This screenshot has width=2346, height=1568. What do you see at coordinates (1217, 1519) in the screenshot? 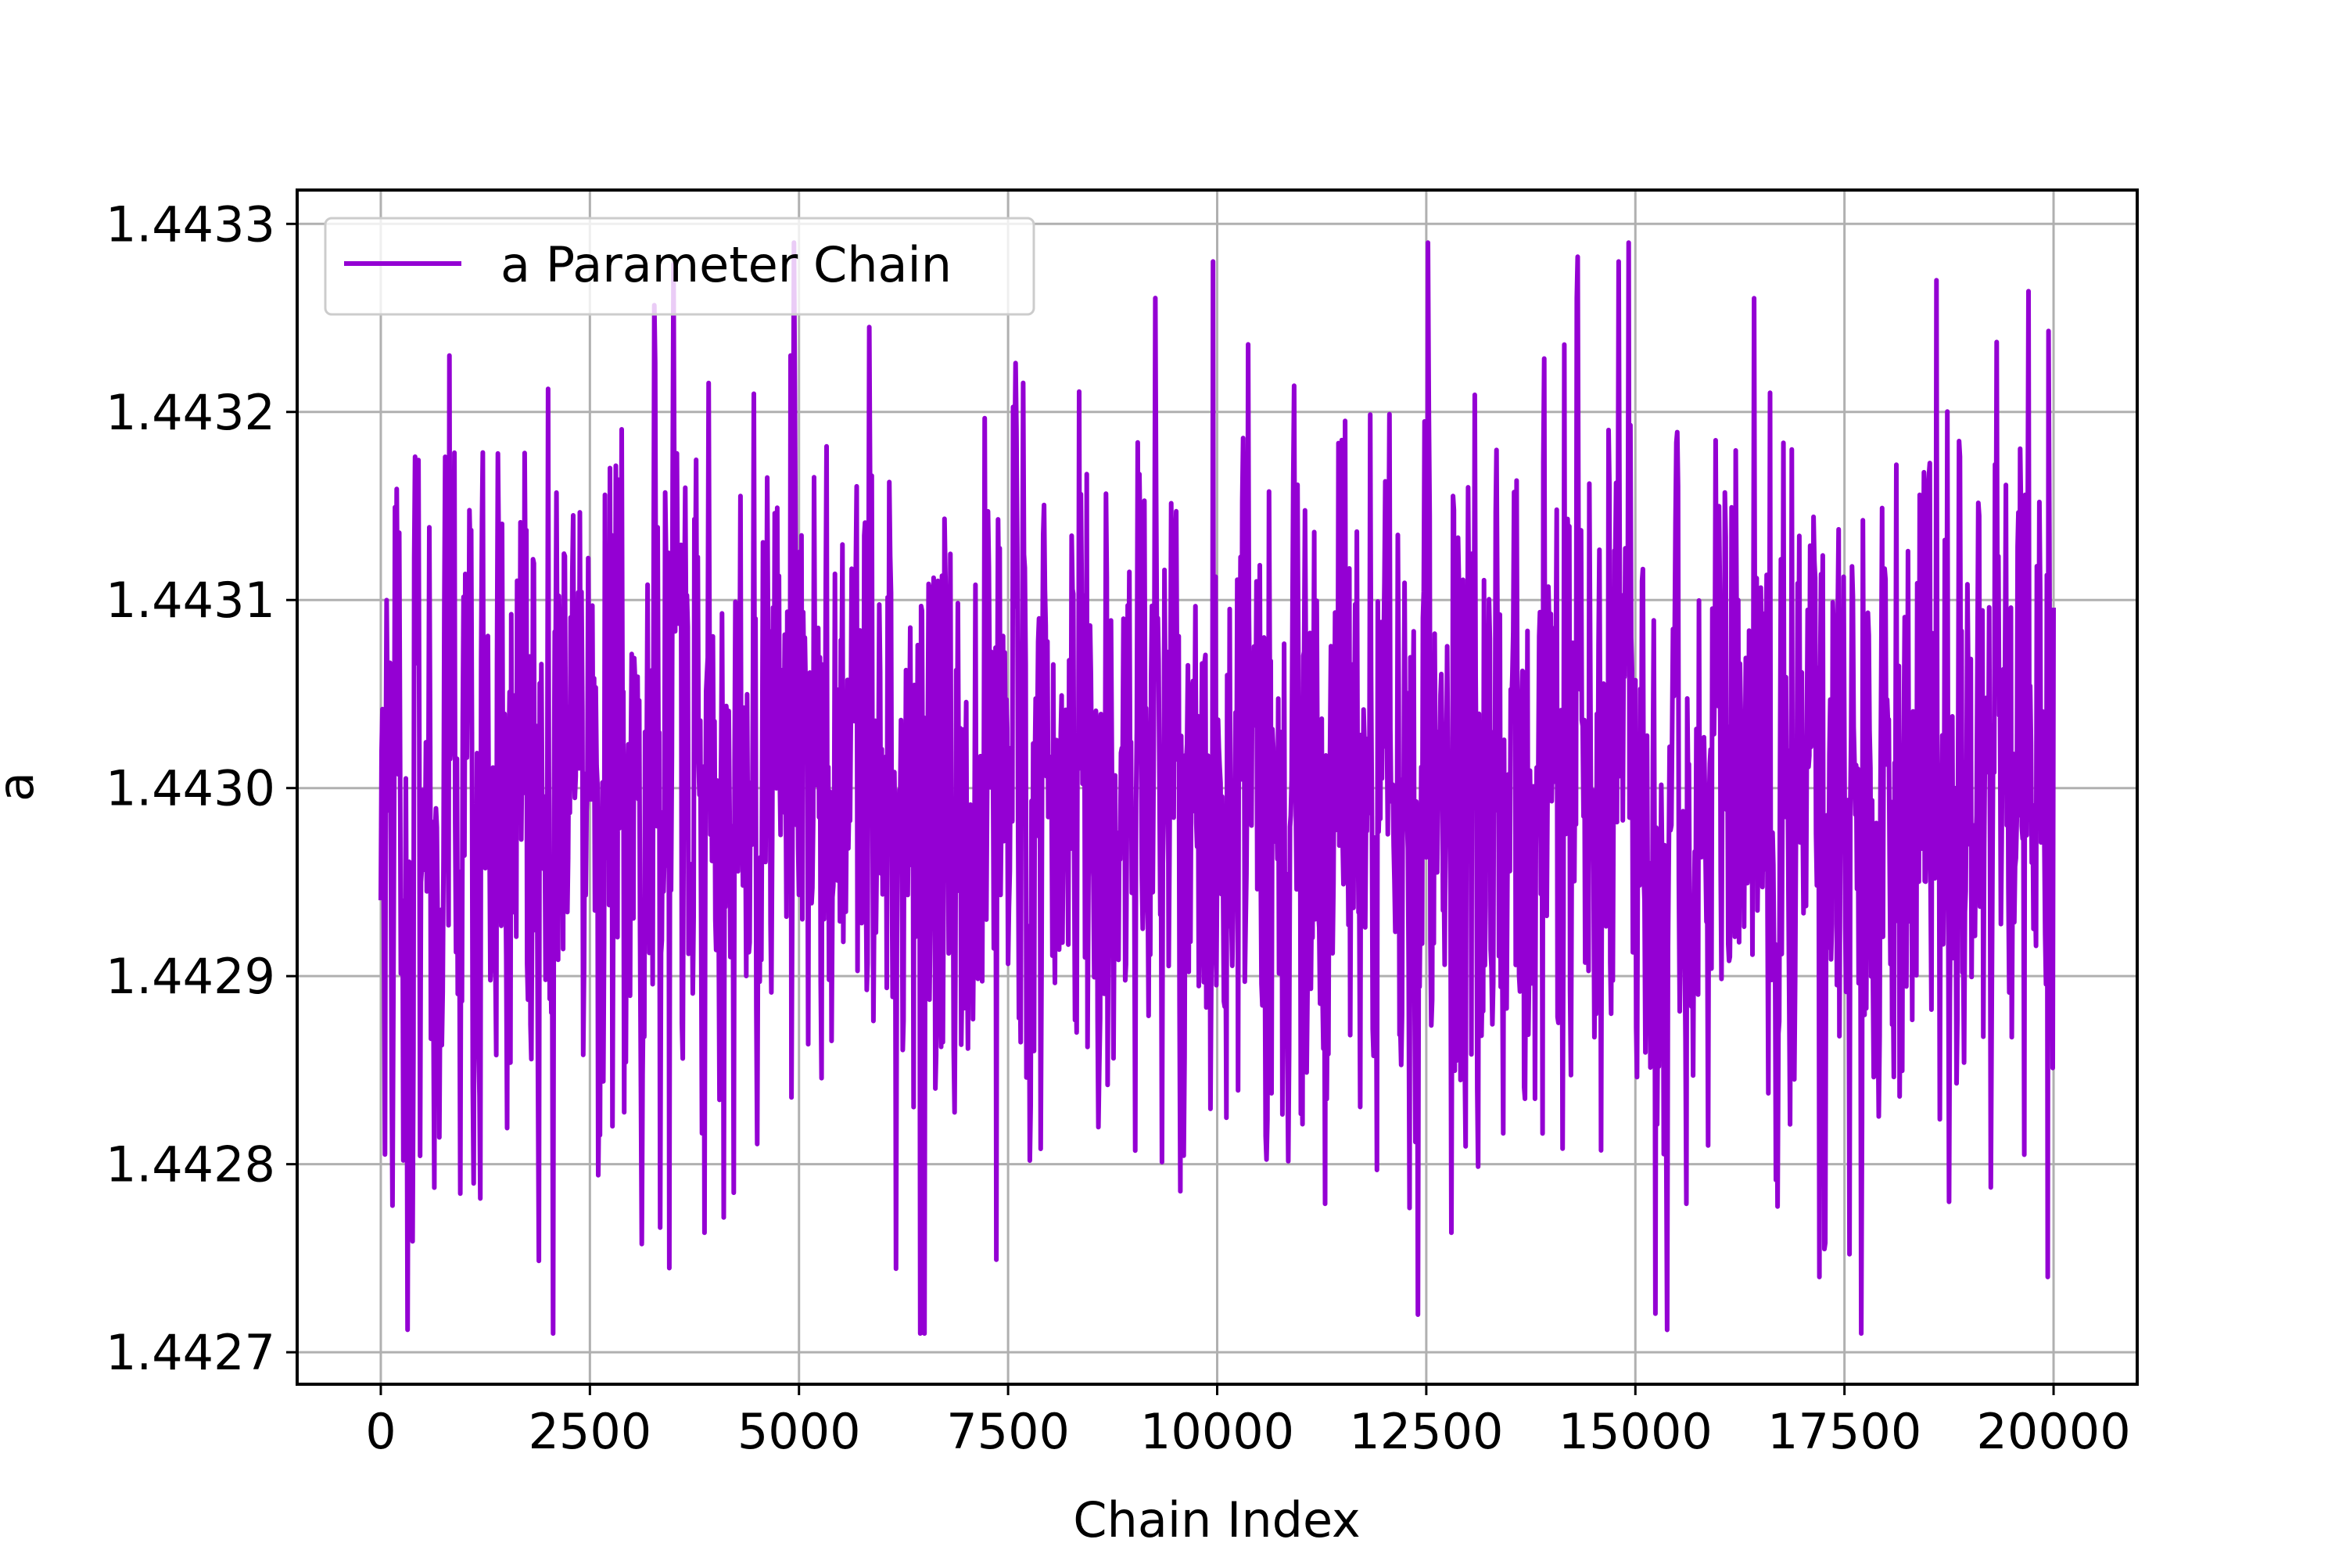
I see `x-axis-title: Chain Index` at bounding box center [1217, 1519].